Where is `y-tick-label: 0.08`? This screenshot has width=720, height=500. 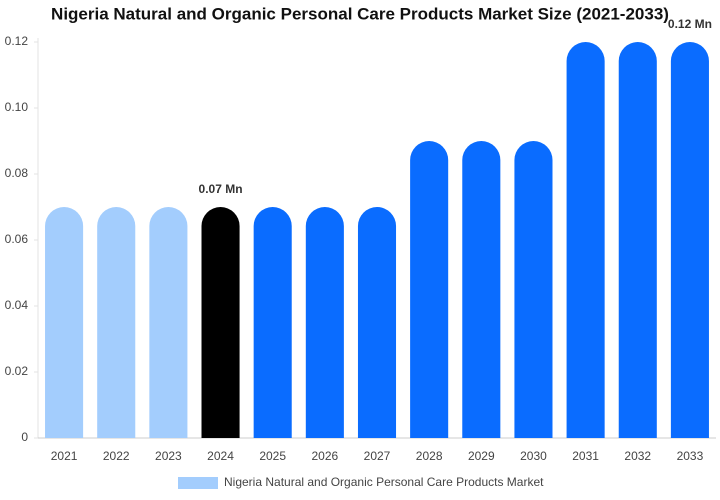 y-tick-label: 0.08 is located at coordinates (17, 173).